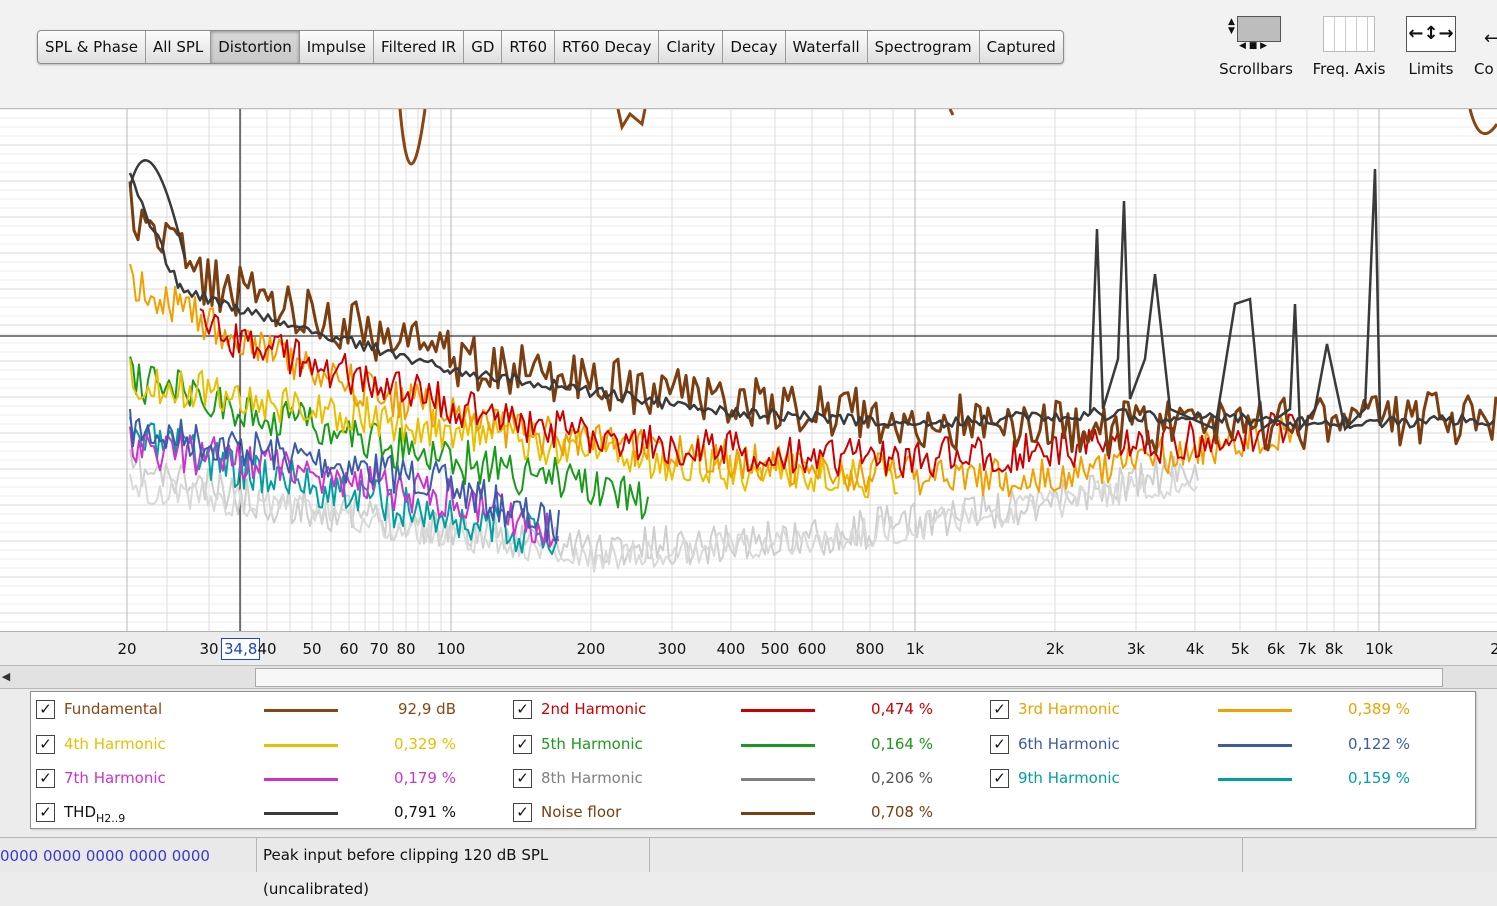 This screenshot has height=906, width=1497. I want to click on tab-decay: Decay, so click(754, 47).